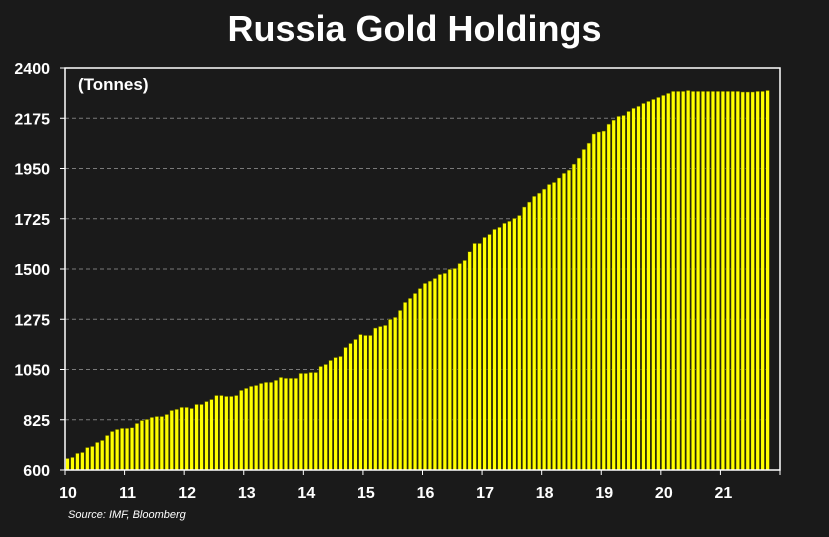 The image size is (829, 537). I want to click on y-tick-label: 600, so click(36, 471).